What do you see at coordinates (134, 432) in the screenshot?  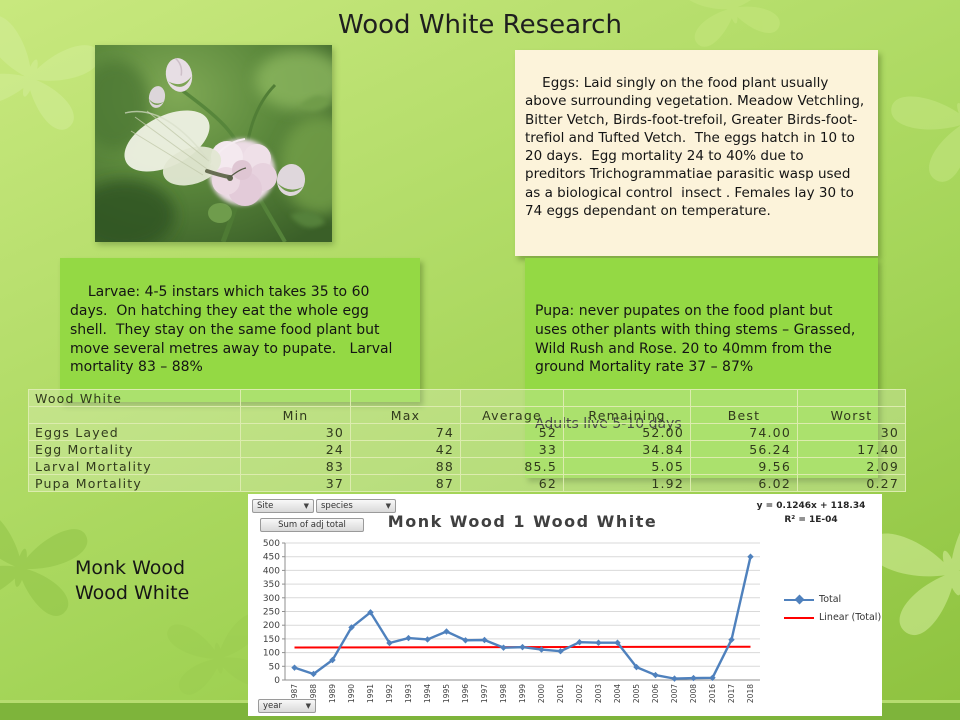 I see `table-cell: Eggs Layed` at bounding box center [134, 432].